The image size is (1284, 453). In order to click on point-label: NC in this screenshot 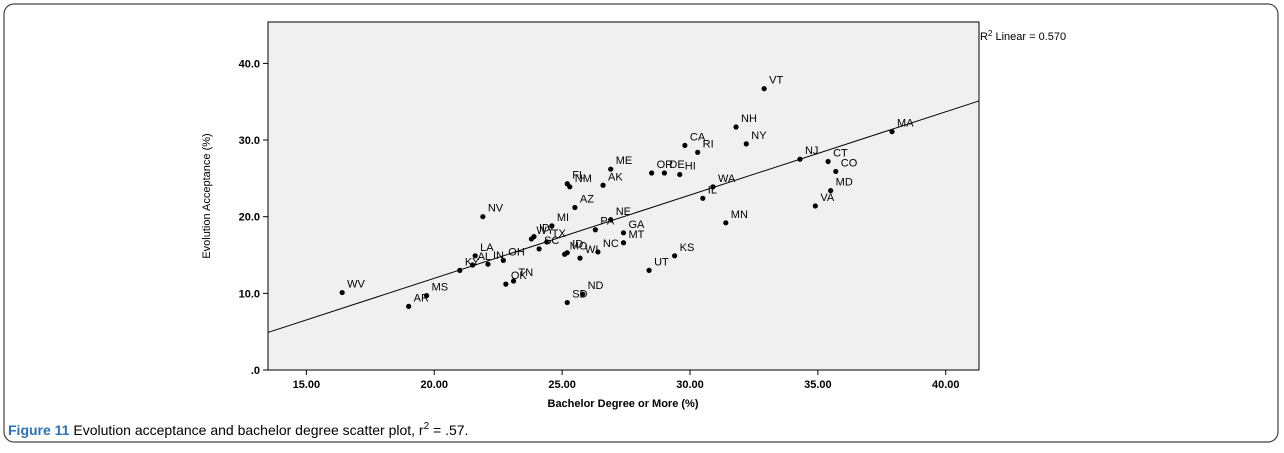, I will do `click(611, 244)`.